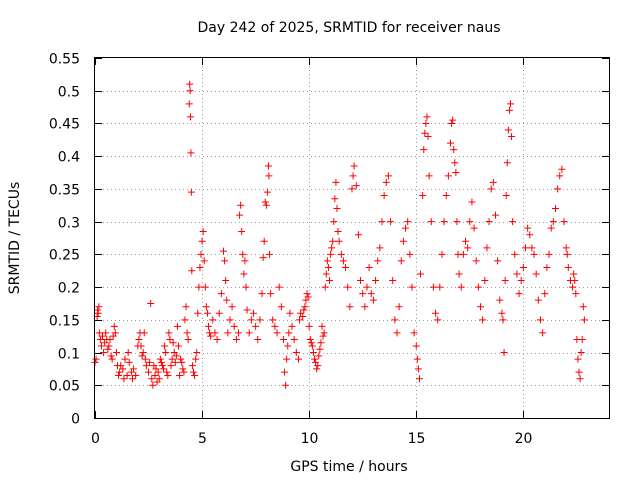 The width and height of the screenshot is (640, 480). Describe the element at coordinates (64, 240) in the screenshot. I see `y-tick-labels: 0 0.05 0.1 0.15 0.2 0.25 0.3 0.35 0.4 0.45 0.5 0.55` at that location.